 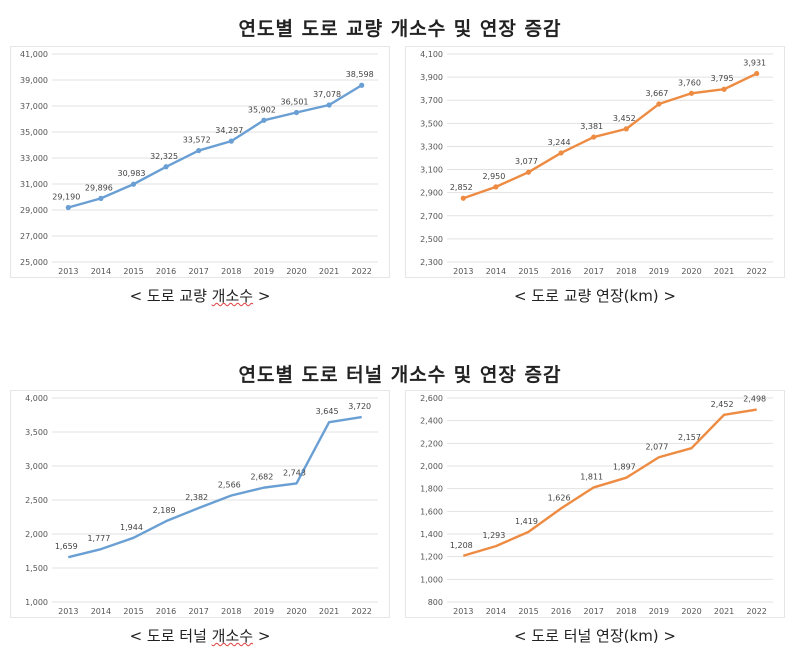 I want to click on data-label: 2,189, so click(x=164, y=510).